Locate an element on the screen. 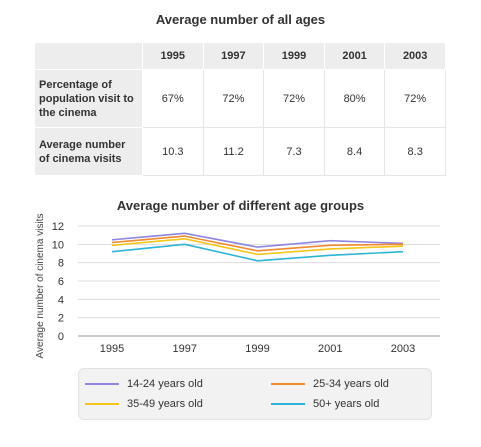  y-axis-label: Average number of cinema visits is located at coordinates (40, 286).